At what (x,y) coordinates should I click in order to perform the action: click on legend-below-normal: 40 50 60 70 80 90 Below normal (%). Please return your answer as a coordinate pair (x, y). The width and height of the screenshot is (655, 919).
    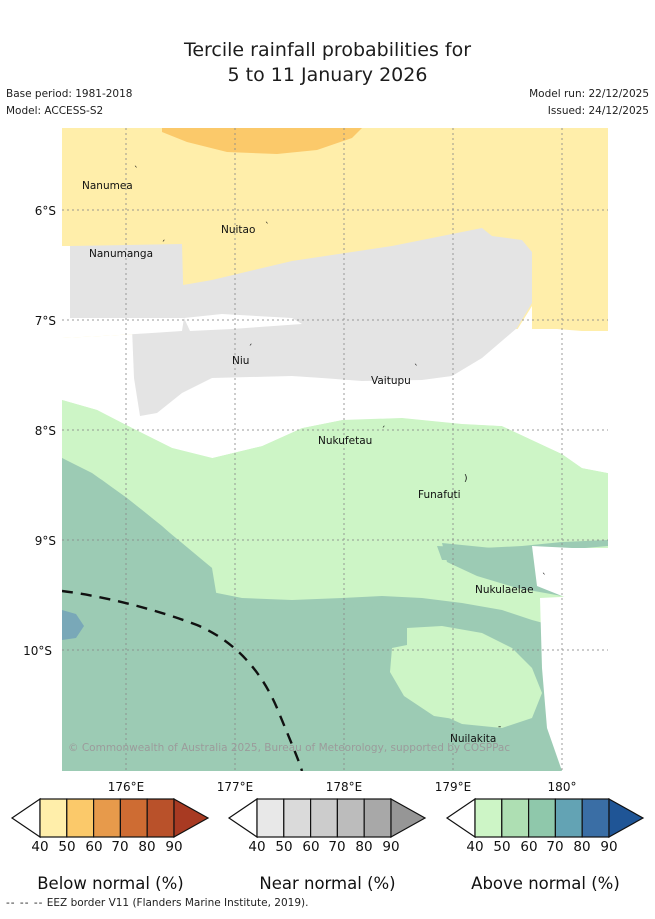
    Looking at the image, I should click on (110, 845).